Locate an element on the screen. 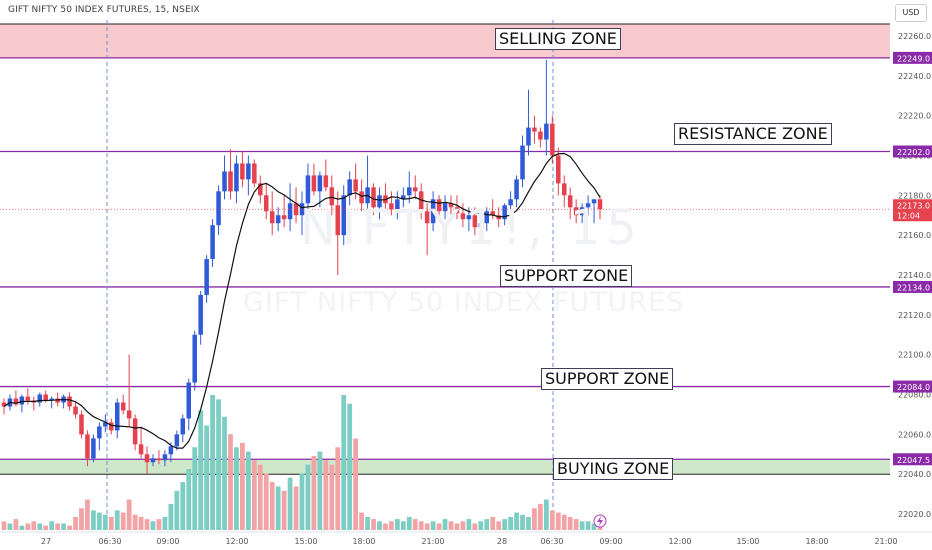 The width and height of the screenshot is (932, 550). lightning-icon is located at coordinates (600, 521).